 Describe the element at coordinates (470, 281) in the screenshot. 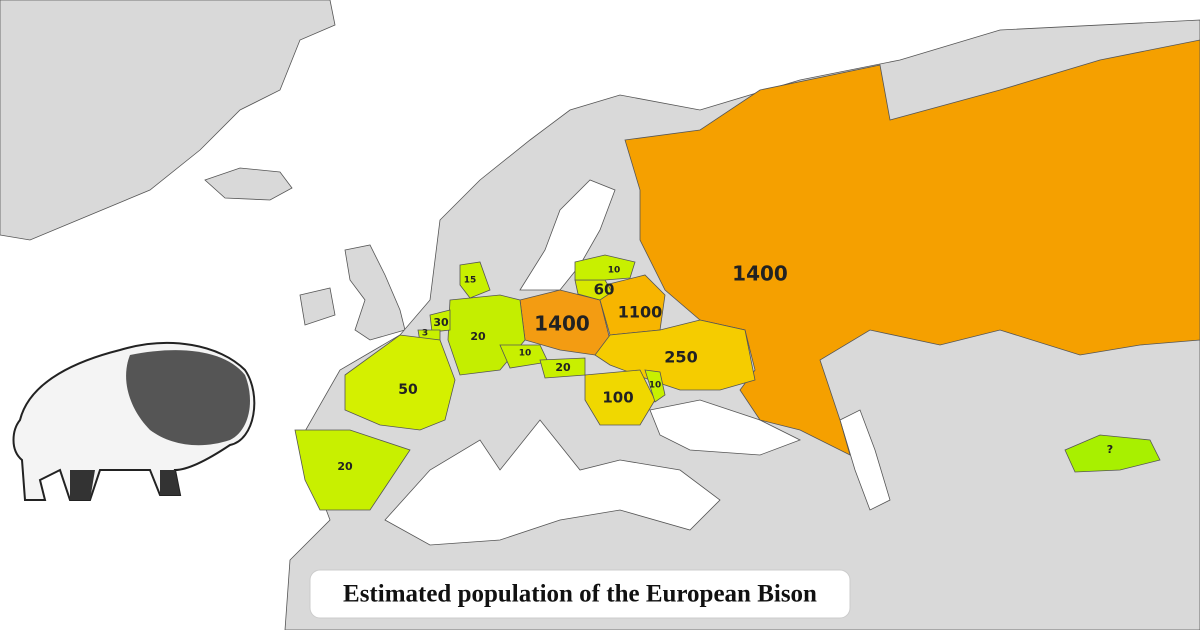

I see `region-label: 15` at that location.